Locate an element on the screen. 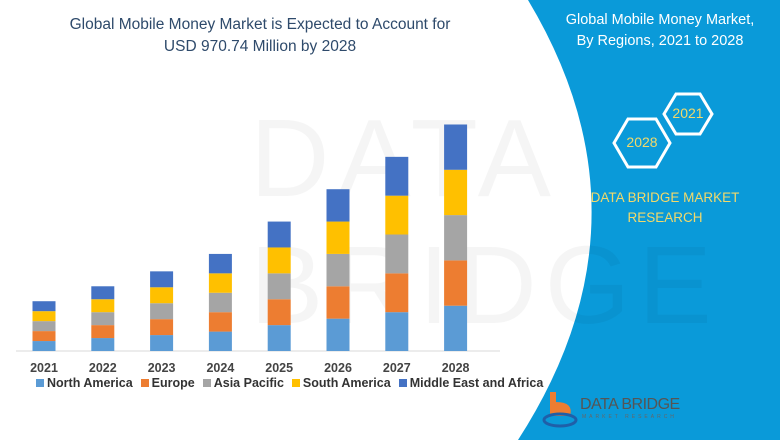 The width and height of the screenshot is (780, 440). legend-item: Europe is located at coordinates (167, 383).